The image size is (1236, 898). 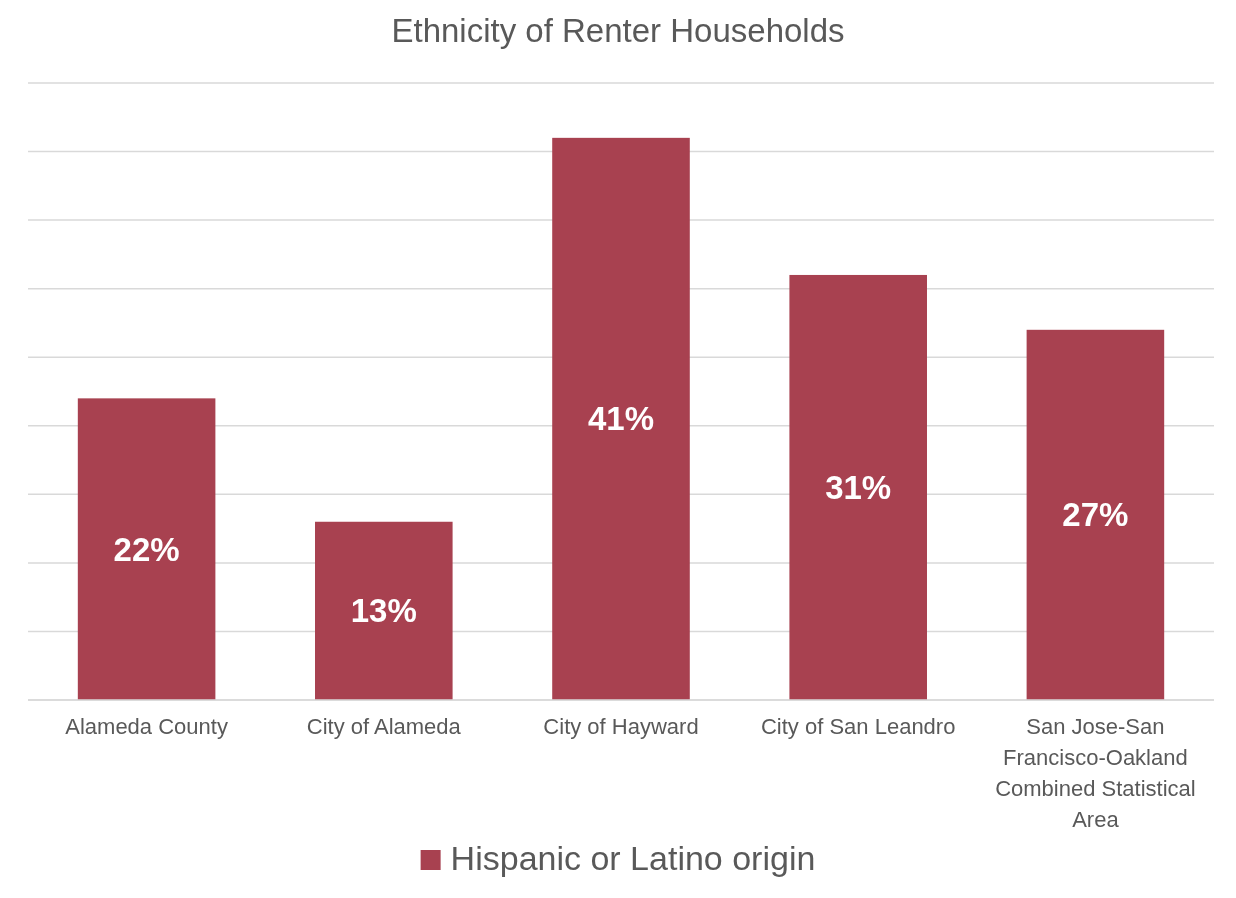 I want to click on data-label: 31%, so click(x=858, y=487).